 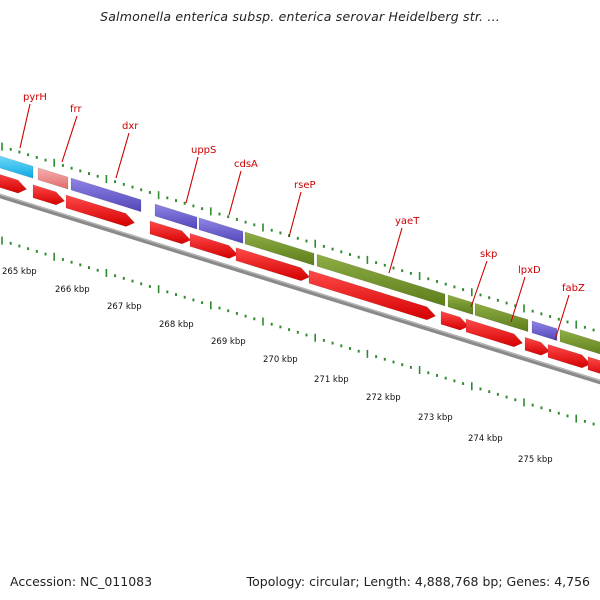 I want to click on gene-label-skp: skp, so click(x=488, y=254).